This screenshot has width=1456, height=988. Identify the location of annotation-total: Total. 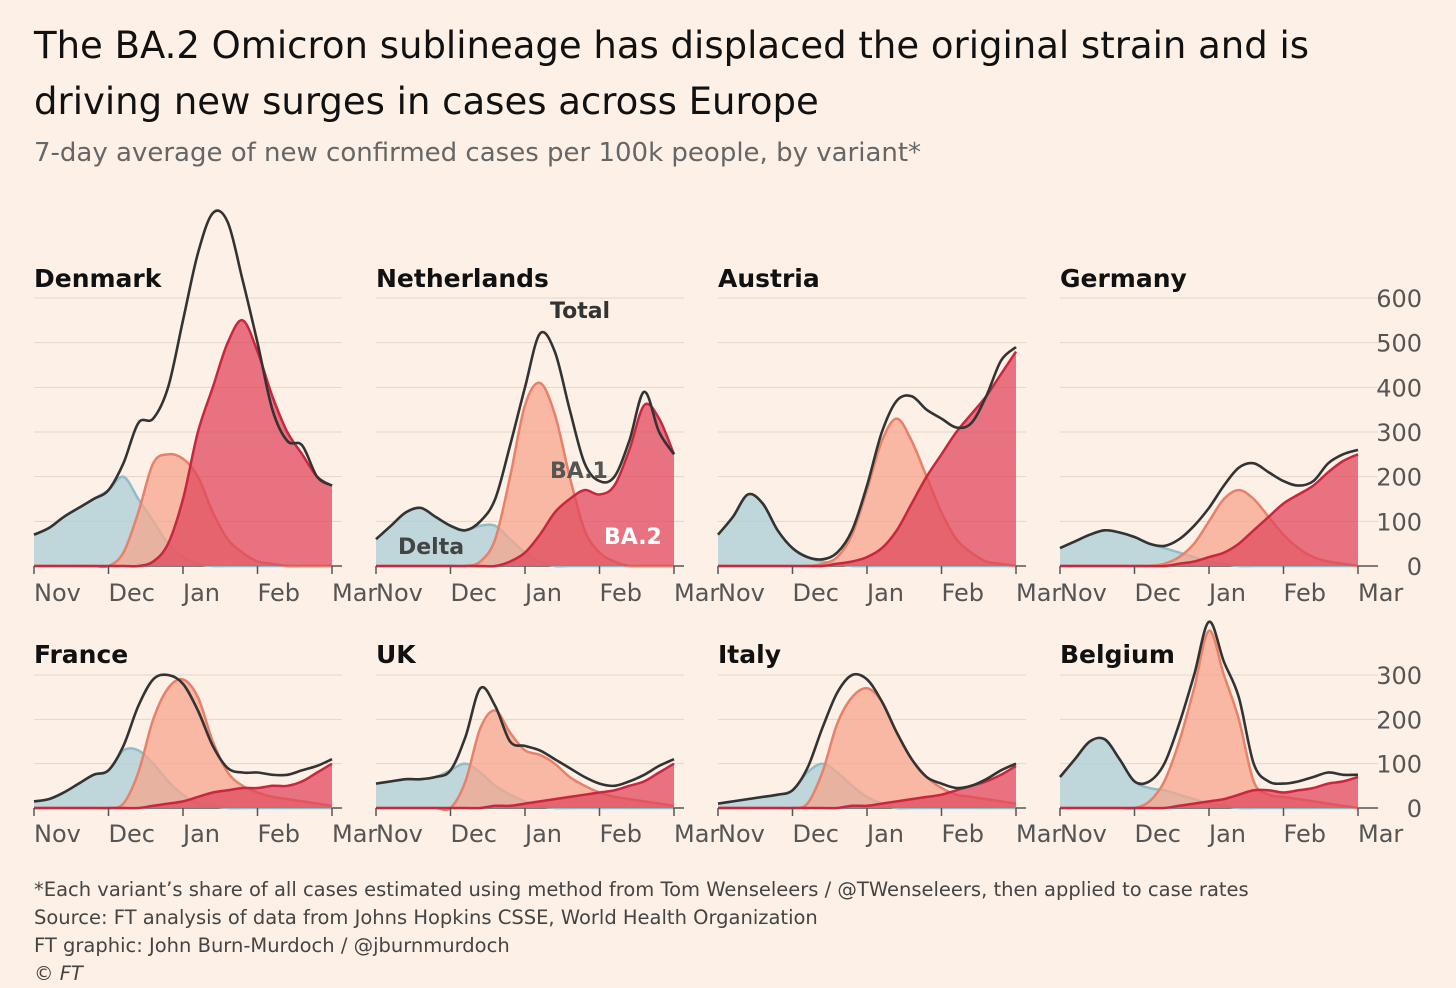
(580, 311).